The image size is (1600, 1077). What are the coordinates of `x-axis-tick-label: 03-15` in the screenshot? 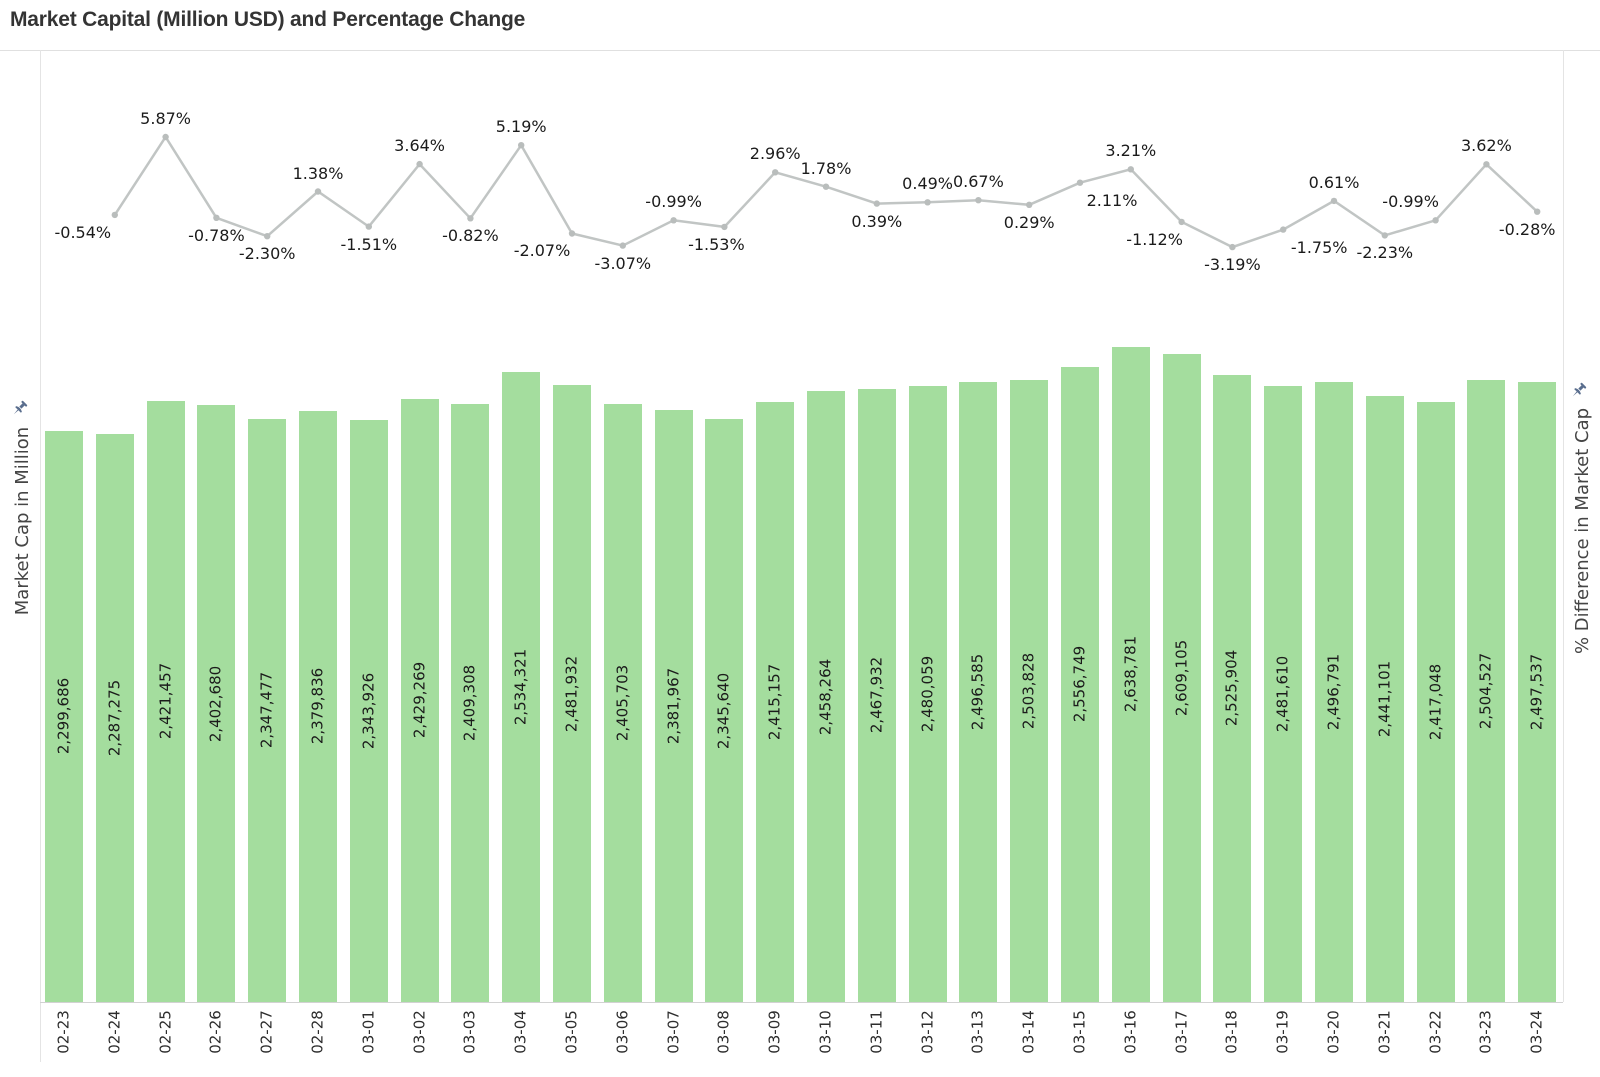 It's located at (1079, 1032).